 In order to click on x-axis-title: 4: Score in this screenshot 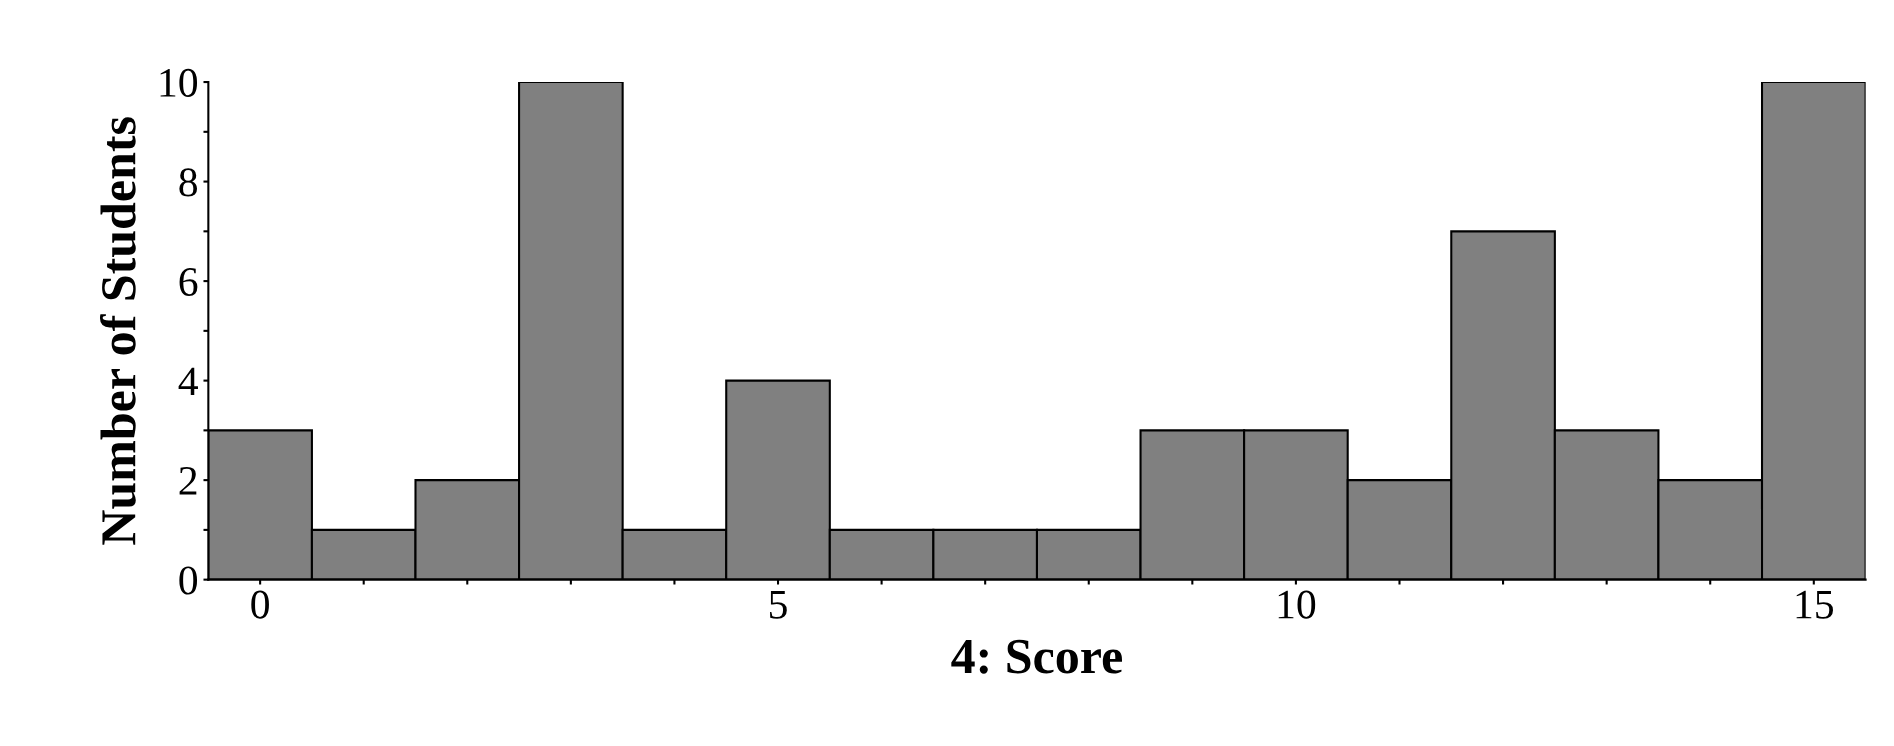, I will do `click(1036, 656)`.